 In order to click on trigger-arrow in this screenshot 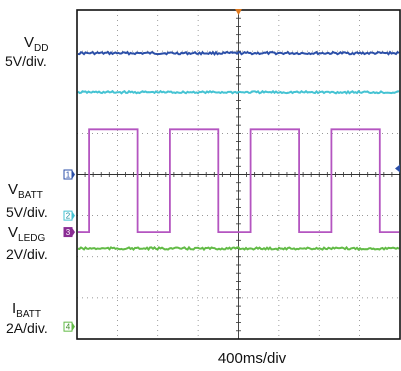, I will do `click(238, 12)`.